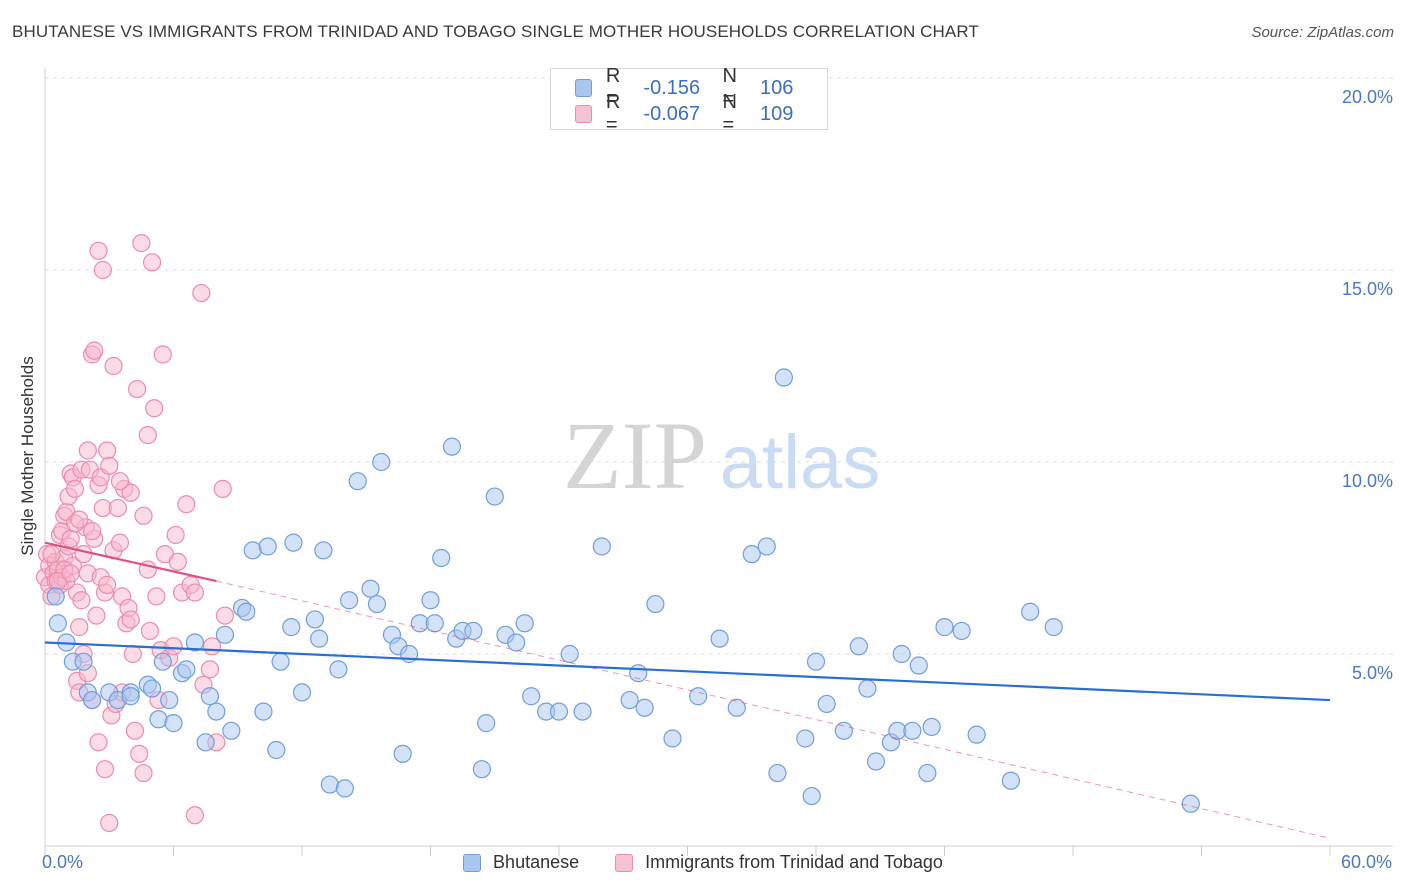 This screenshot has height=892, width=1406. What do you see at coordinates (1367, 385) in the screenshot?
I see `y-tick-labels: 5.0% 10.0% 15.0% 20.0%` at bounding box center [1367, 385].